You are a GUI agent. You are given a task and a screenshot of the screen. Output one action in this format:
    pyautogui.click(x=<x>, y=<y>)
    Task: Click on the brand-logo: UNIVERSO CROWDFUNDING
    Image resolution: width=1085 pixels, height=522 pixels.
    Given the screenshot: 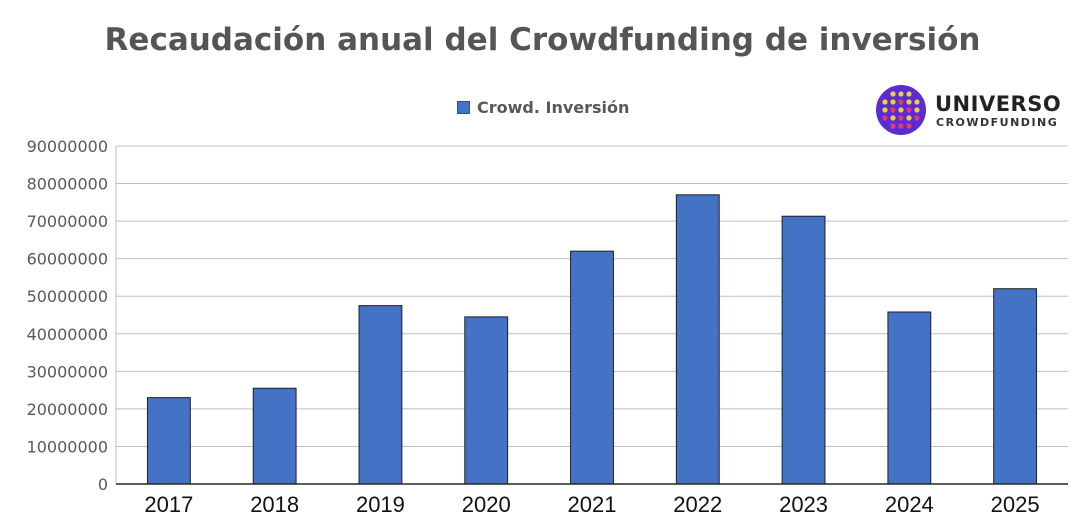 What is the action you would take?
    pyautogui.click(x=968, y=111)
    